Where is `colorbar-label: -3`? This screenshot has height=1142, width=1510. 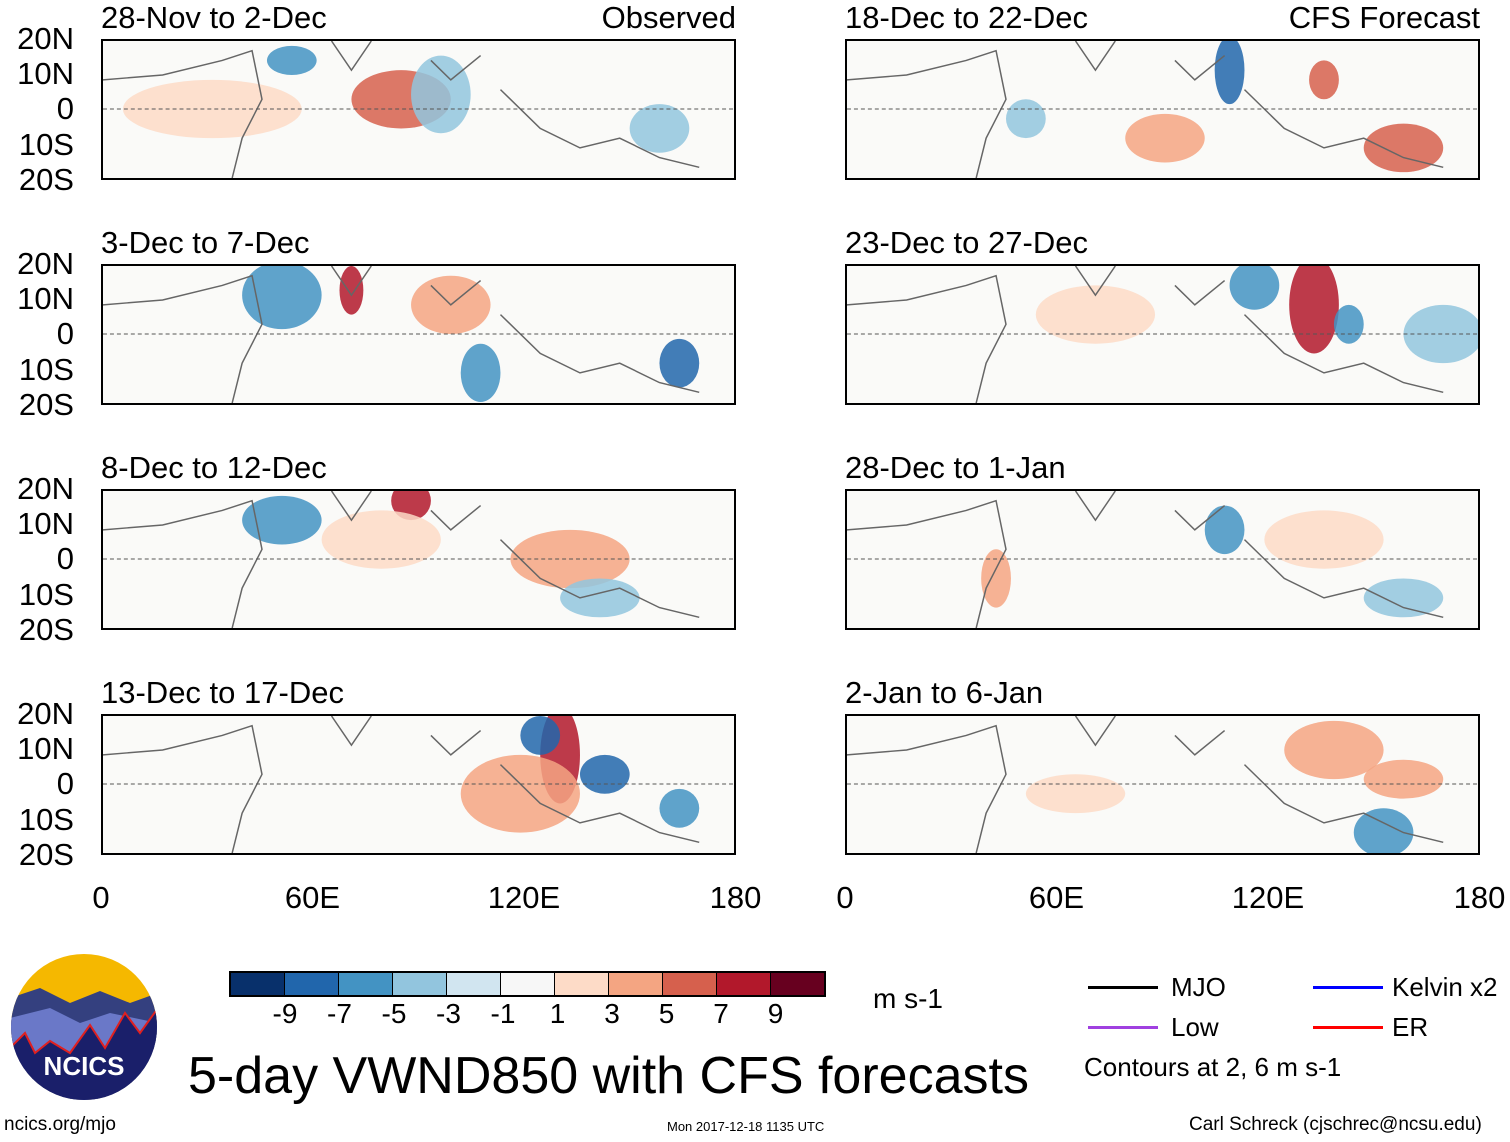 colorbar-label: -3 is located at coordinates (448, 1013).